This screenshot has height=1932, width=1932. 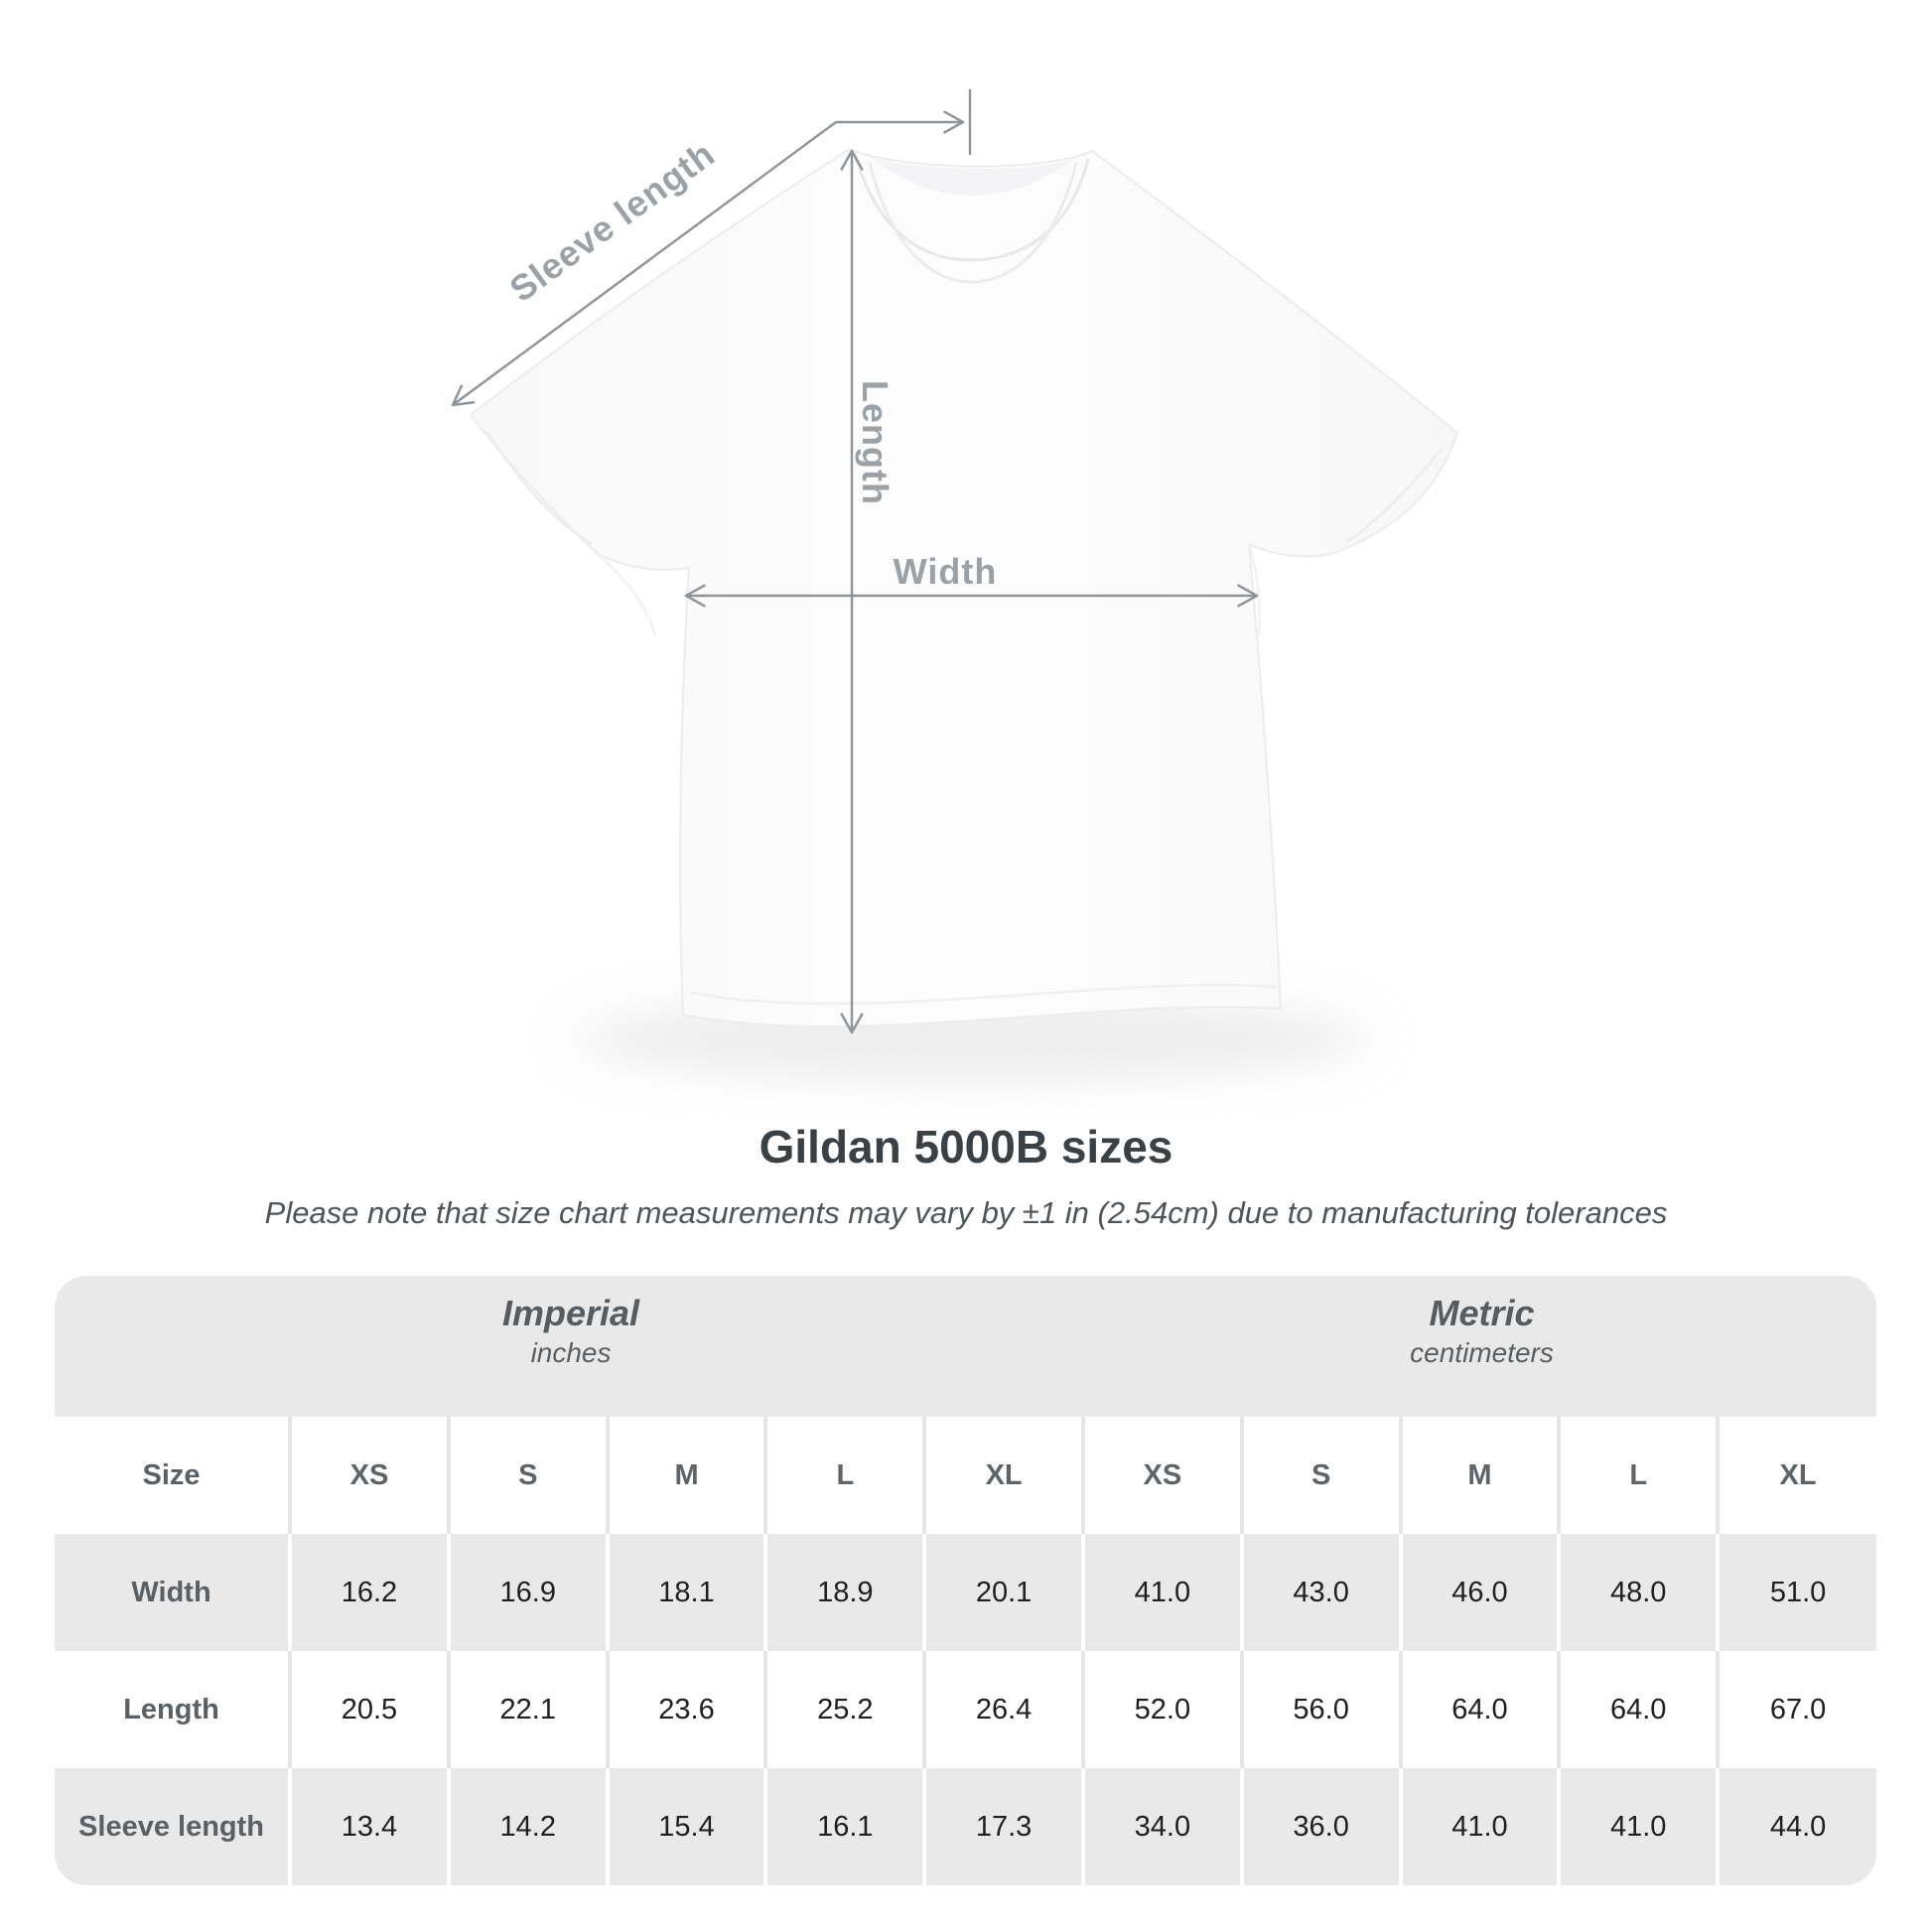 What do you see at coordinates (369, 1709) in the screenshot?
I see `value-length-imperial-xs: 20.5` at bounding box center [369, 1709].